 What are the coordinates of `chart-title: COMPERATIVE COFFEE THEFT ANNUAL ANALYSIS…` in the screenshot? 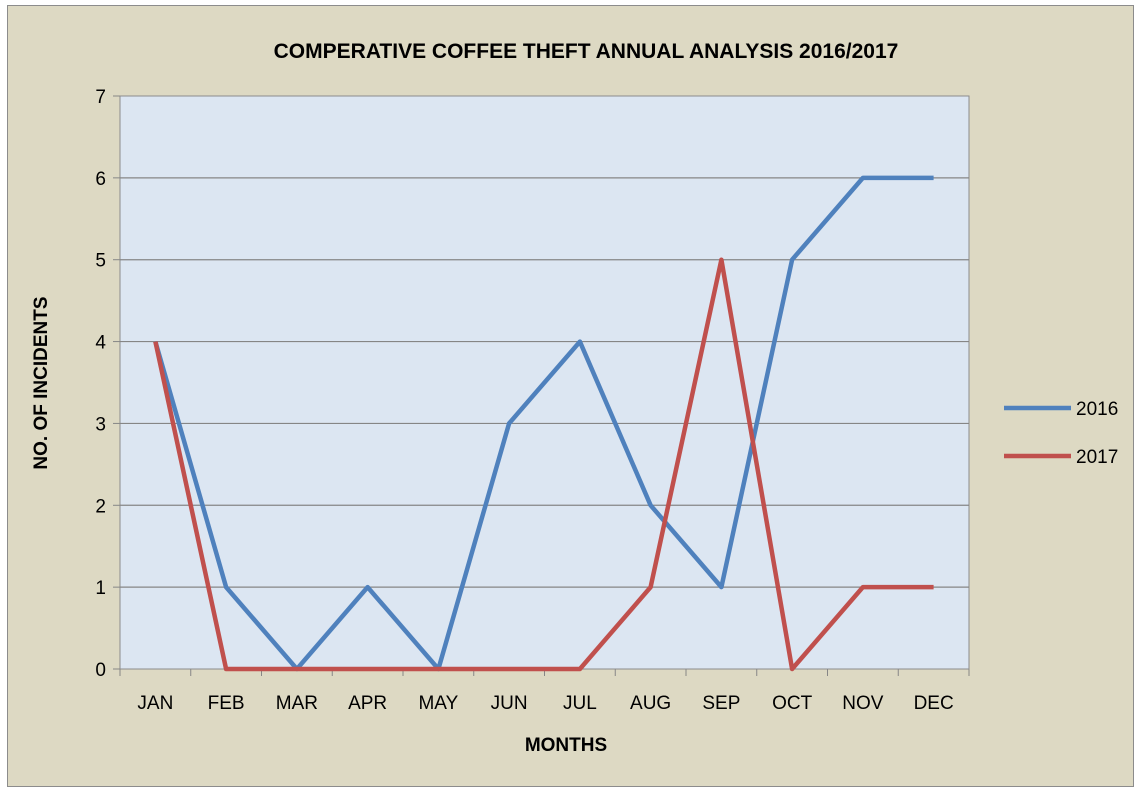 It's located at (586, 51).